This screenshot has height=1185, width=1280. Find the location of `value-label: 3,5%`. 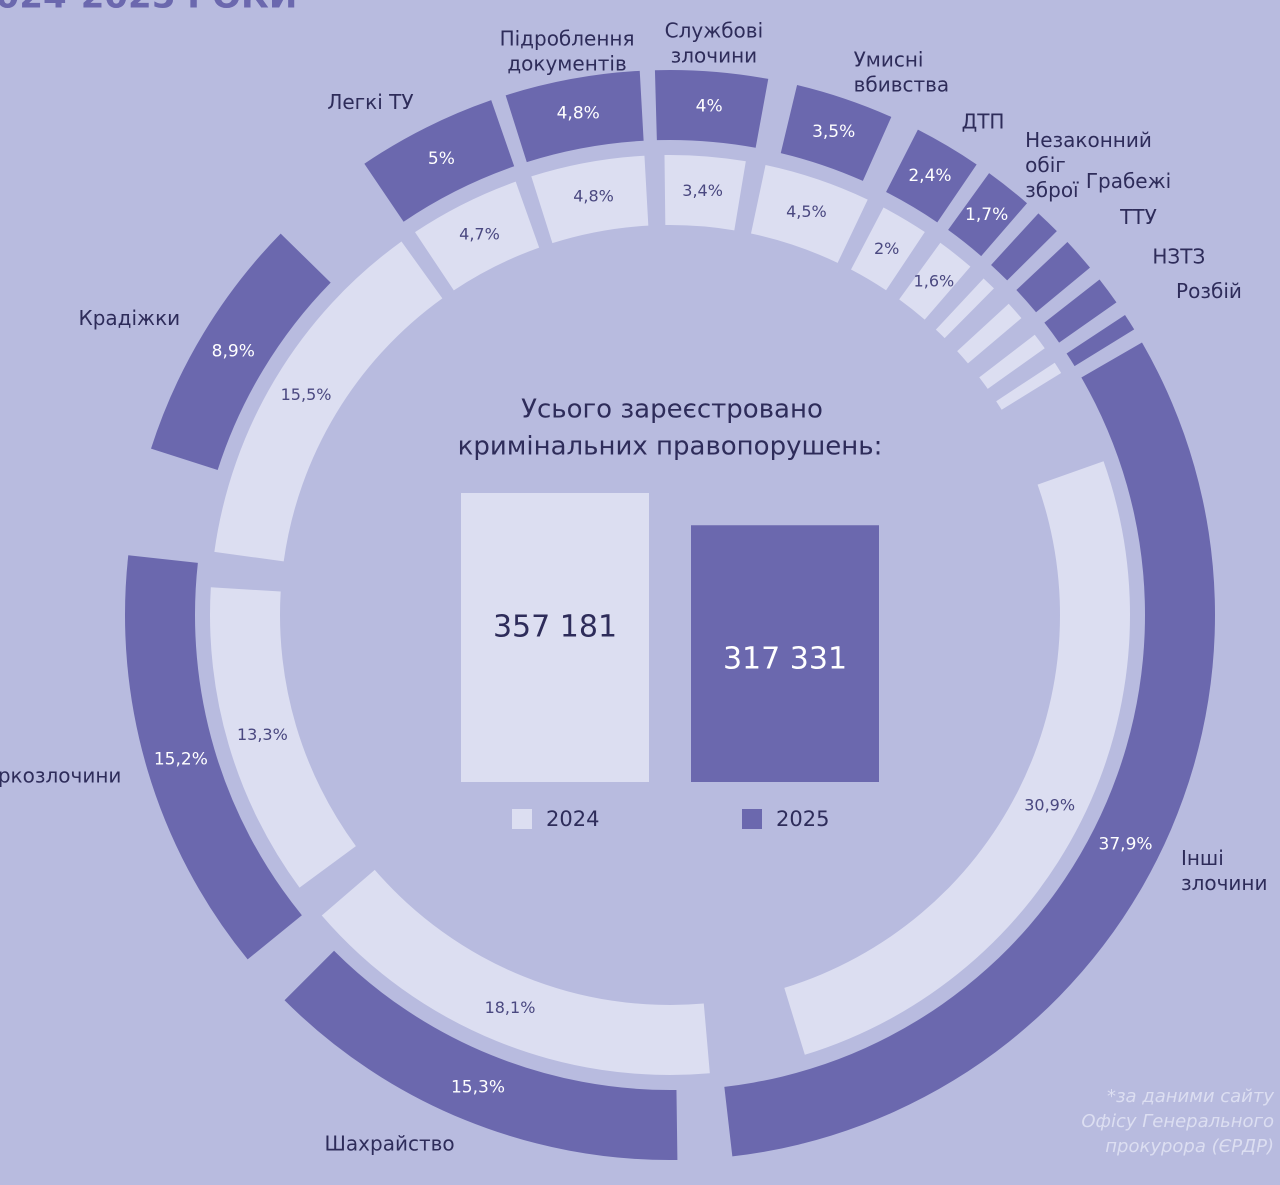

value-label: 3,5% is located at coordinates (833, 132).